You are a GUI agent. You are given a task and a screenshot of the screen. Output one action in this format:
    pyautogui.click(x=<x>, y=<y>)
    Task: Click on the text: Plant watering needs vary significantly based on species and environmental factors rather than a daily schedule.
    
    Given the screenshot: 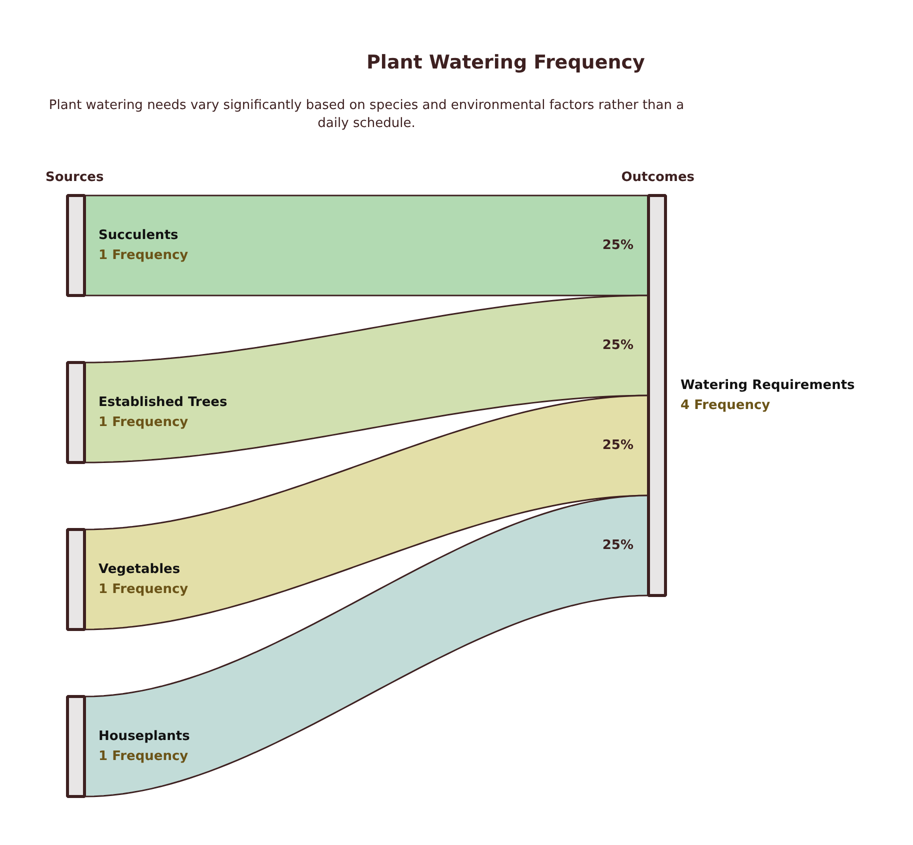 What is the action you would take?
    pyautogui.click(x=366, y=114)
    